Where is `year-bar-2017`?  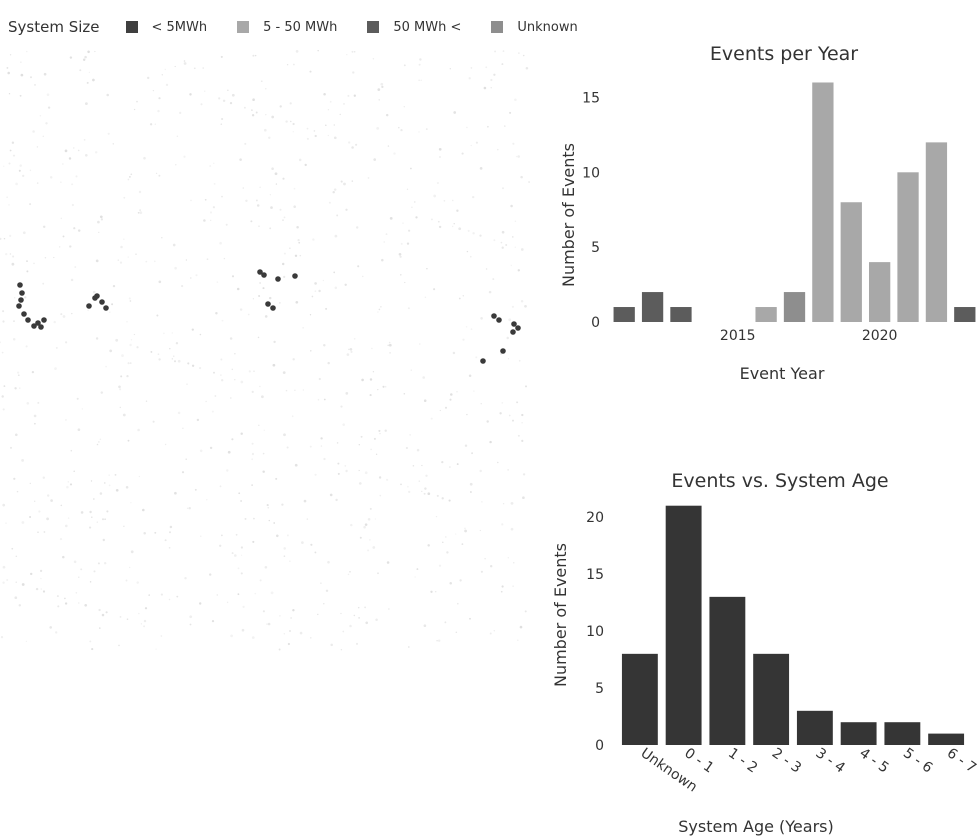 year-bar-2017 is located at coordinates (794, 307).